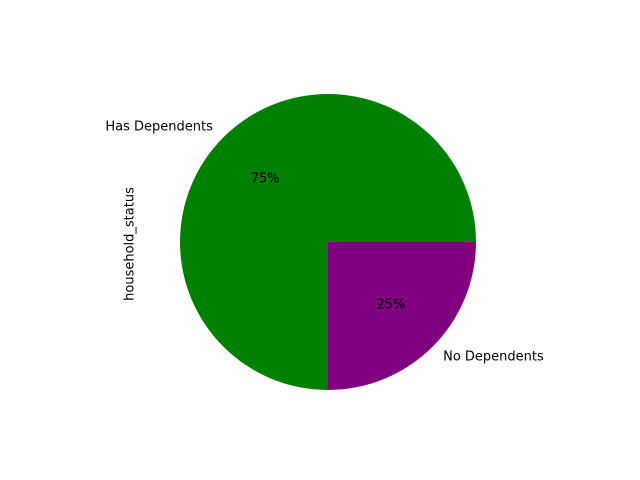 This screenshot has height=480, width=640. Describe the element at coordinates (159, 126) in the screenshot. I see `pie-category-label: Has Dependents` at that location.